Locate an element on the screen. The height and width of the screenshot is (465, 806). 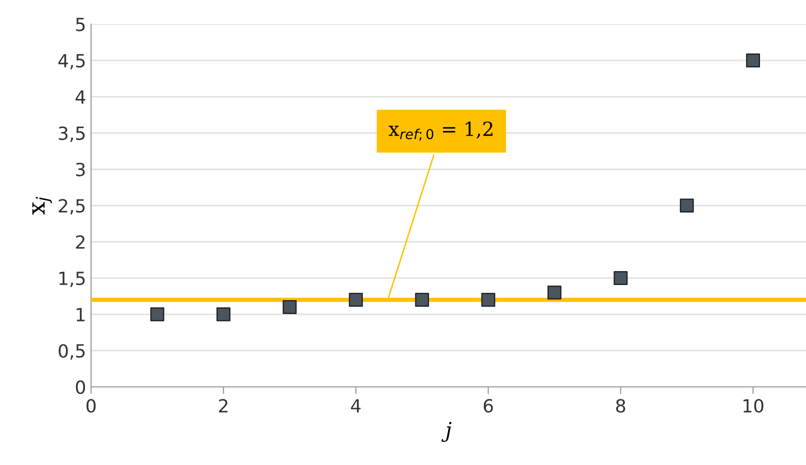
x-tick-label: 10 is located at coordinates (754, 406).